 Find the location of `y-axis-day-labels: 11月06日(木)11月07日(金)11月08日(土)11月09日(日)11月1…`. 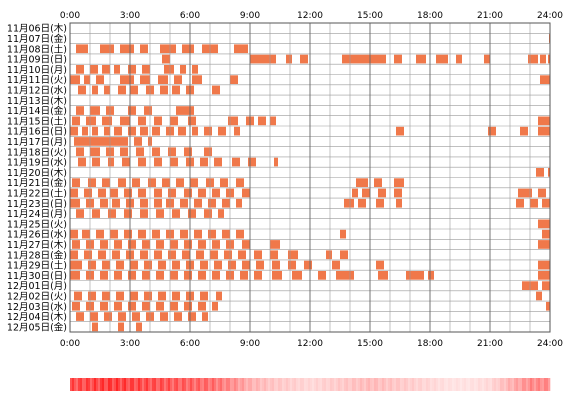

y-axis-day-labels: 11月06日(木)11月07日(金)11月08日(土)11月09日(日)11月1… is located at coordinates (37, 178).